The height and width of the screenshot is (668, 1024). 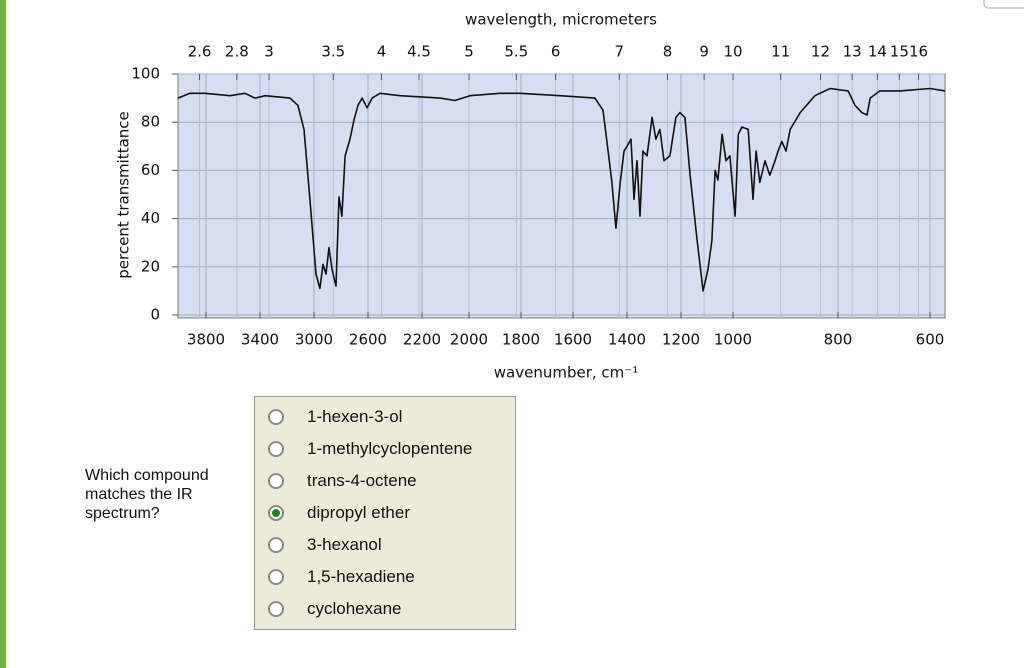 What do you see at coordinates (354, 608) in the screenshot?
I see `option-label: cyclohexane` at bounding box center [354, 608].